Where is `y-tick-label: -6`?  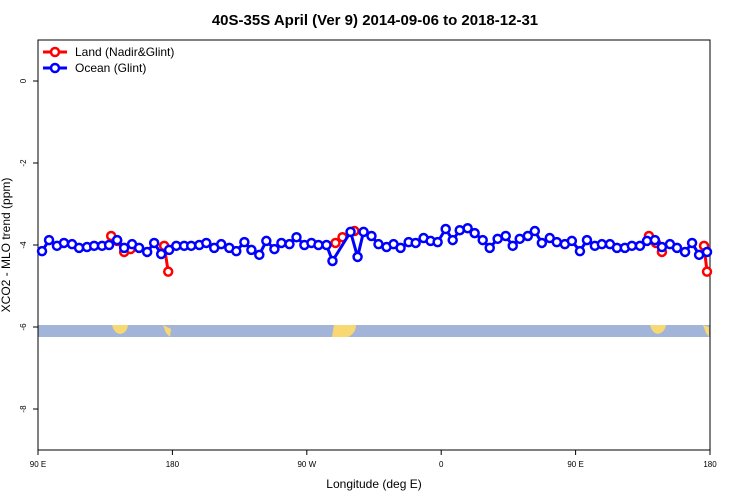 y-tick-label: -6 is located at coordinates (23, 327).